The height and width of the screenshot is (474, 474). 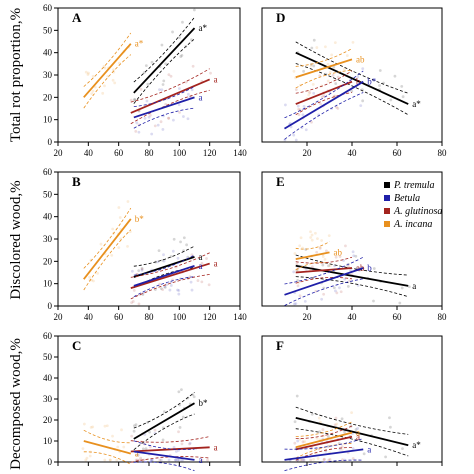 I want to click on x-tick-label: 120, so click(x=210, y=317).